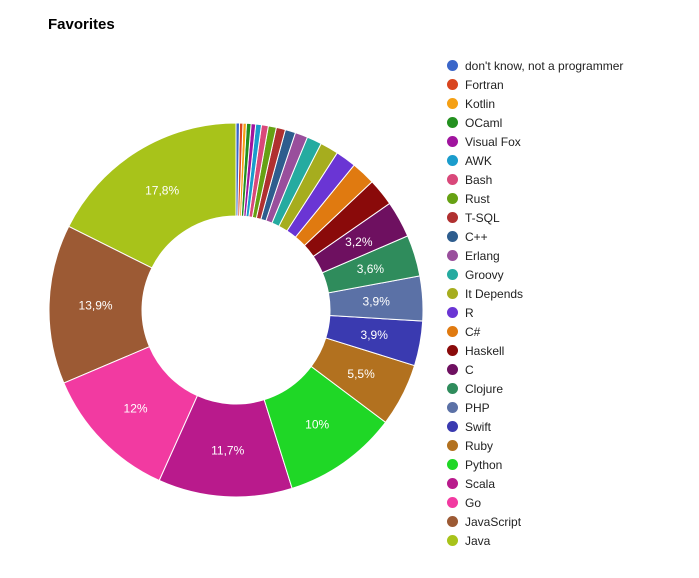 The height and width of the screenshot is (578, 699). I want to click on slice-haskell, so click(347, 219).